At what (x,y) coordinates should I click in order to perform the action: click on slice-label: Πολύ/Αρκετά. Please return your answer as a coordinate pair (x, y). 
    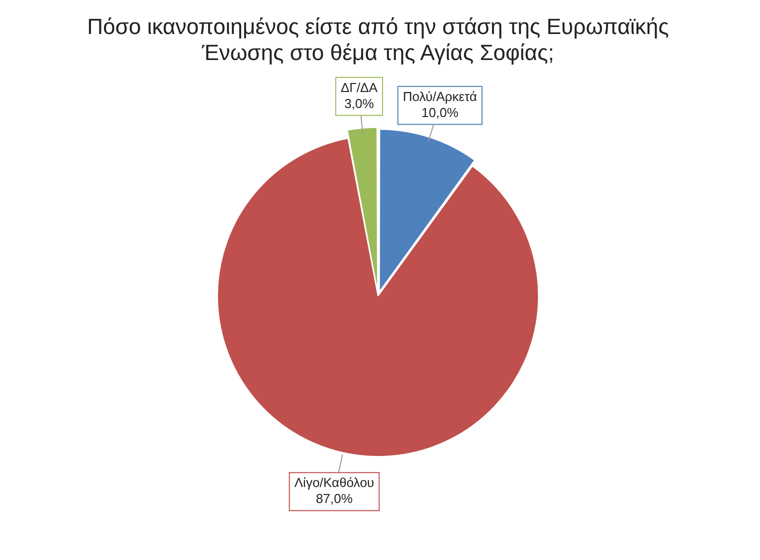
    Looking at the image, I should click on (440, 96).